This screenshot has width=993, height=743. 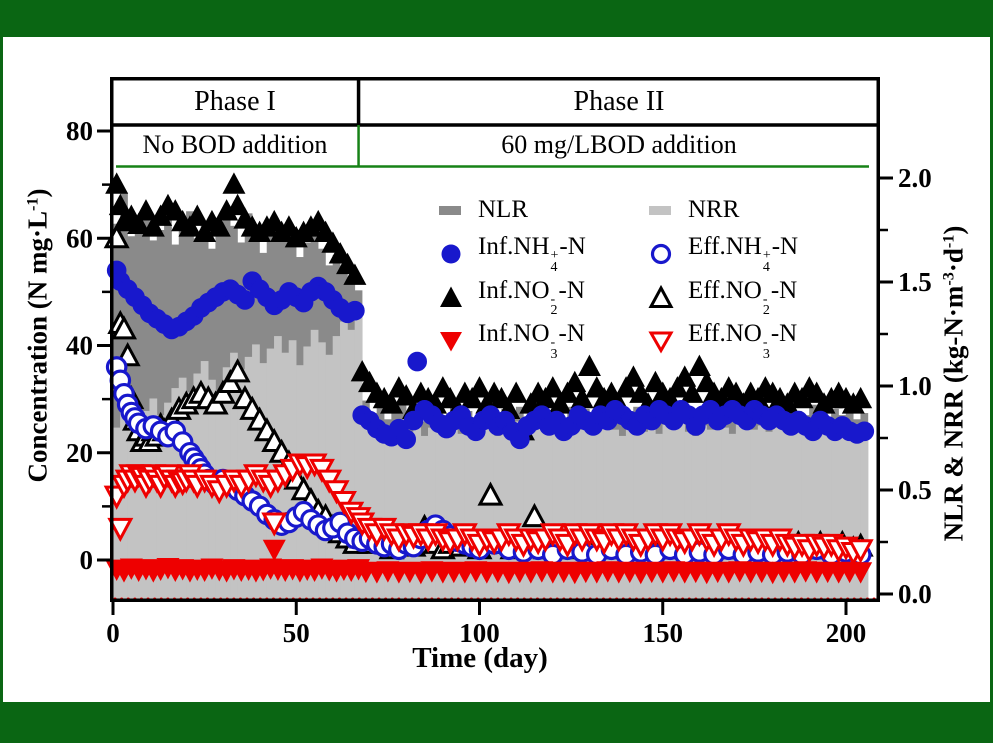 I want to click on open-inverted-triangle-icon, so click(x=661, y=342).